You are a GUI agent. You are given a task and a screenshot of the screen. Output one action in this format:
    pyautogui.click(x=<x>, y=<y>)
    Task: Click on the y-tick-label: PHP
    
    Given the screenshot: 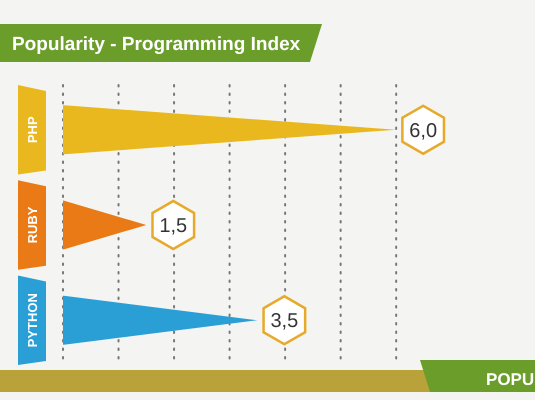 What is the action you would take?
    pyautogui.click(x=32, y=130)
    